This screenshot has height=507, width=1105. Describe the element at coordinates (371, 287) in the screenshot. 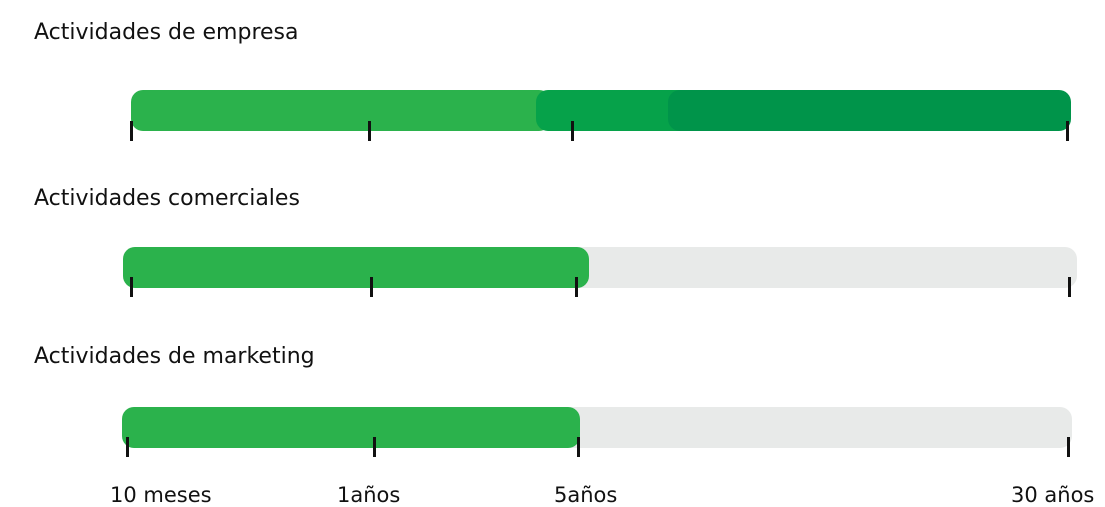

I see `tick-comerciales-1-anos` at that location.